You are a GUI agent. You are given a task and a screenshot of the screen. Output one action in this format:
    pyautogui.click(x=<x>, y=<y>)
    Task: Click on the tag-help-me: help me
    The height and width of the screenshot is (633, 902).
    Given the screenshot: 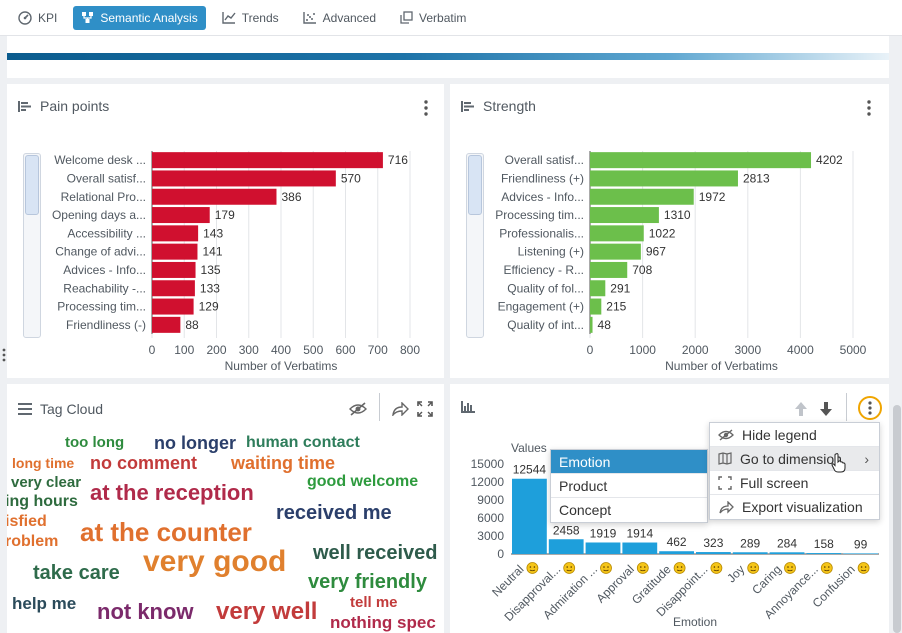 What is the action you would take?
    pyautogui.click(x=44, y=603)
    